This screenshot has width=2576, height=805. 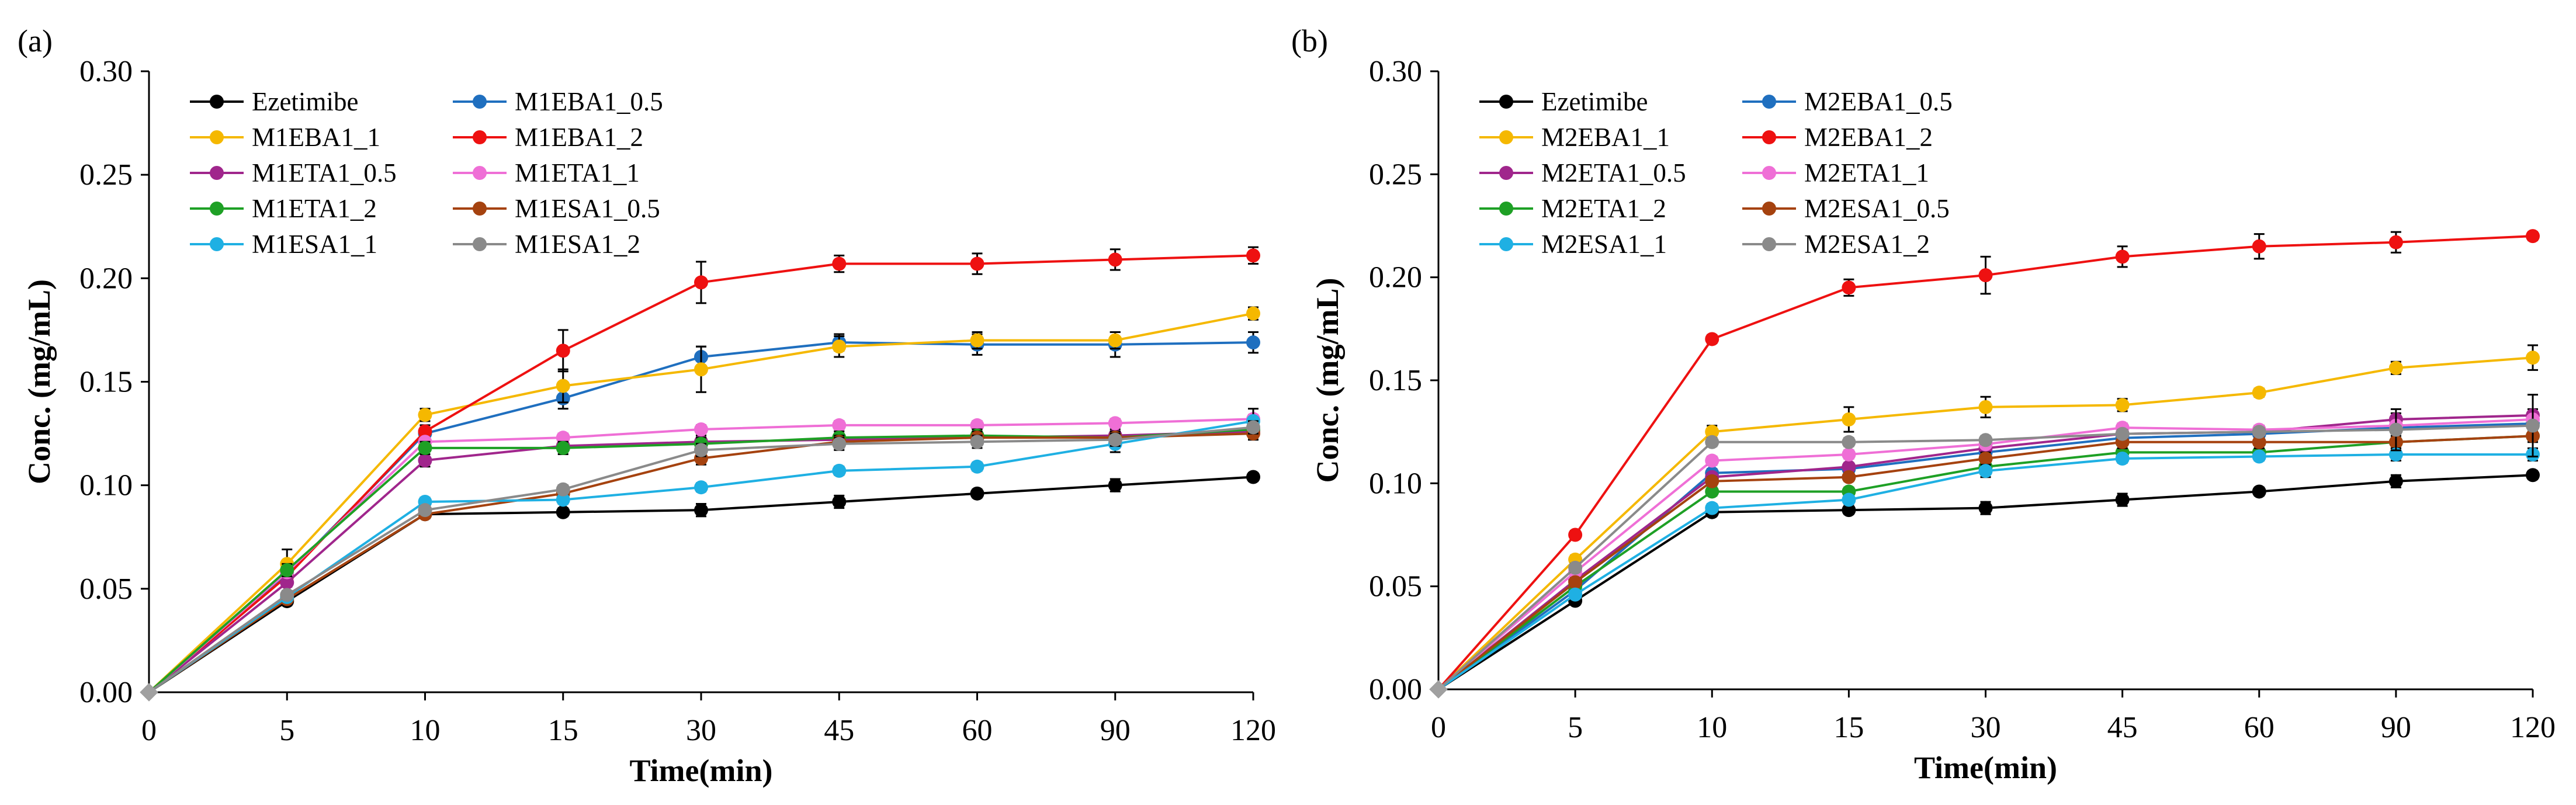 What do you see at coordinates (1867, 244) in the screenshot?
I see `legend-label: M2ESA1_2` at bounding box center [1867, 244].